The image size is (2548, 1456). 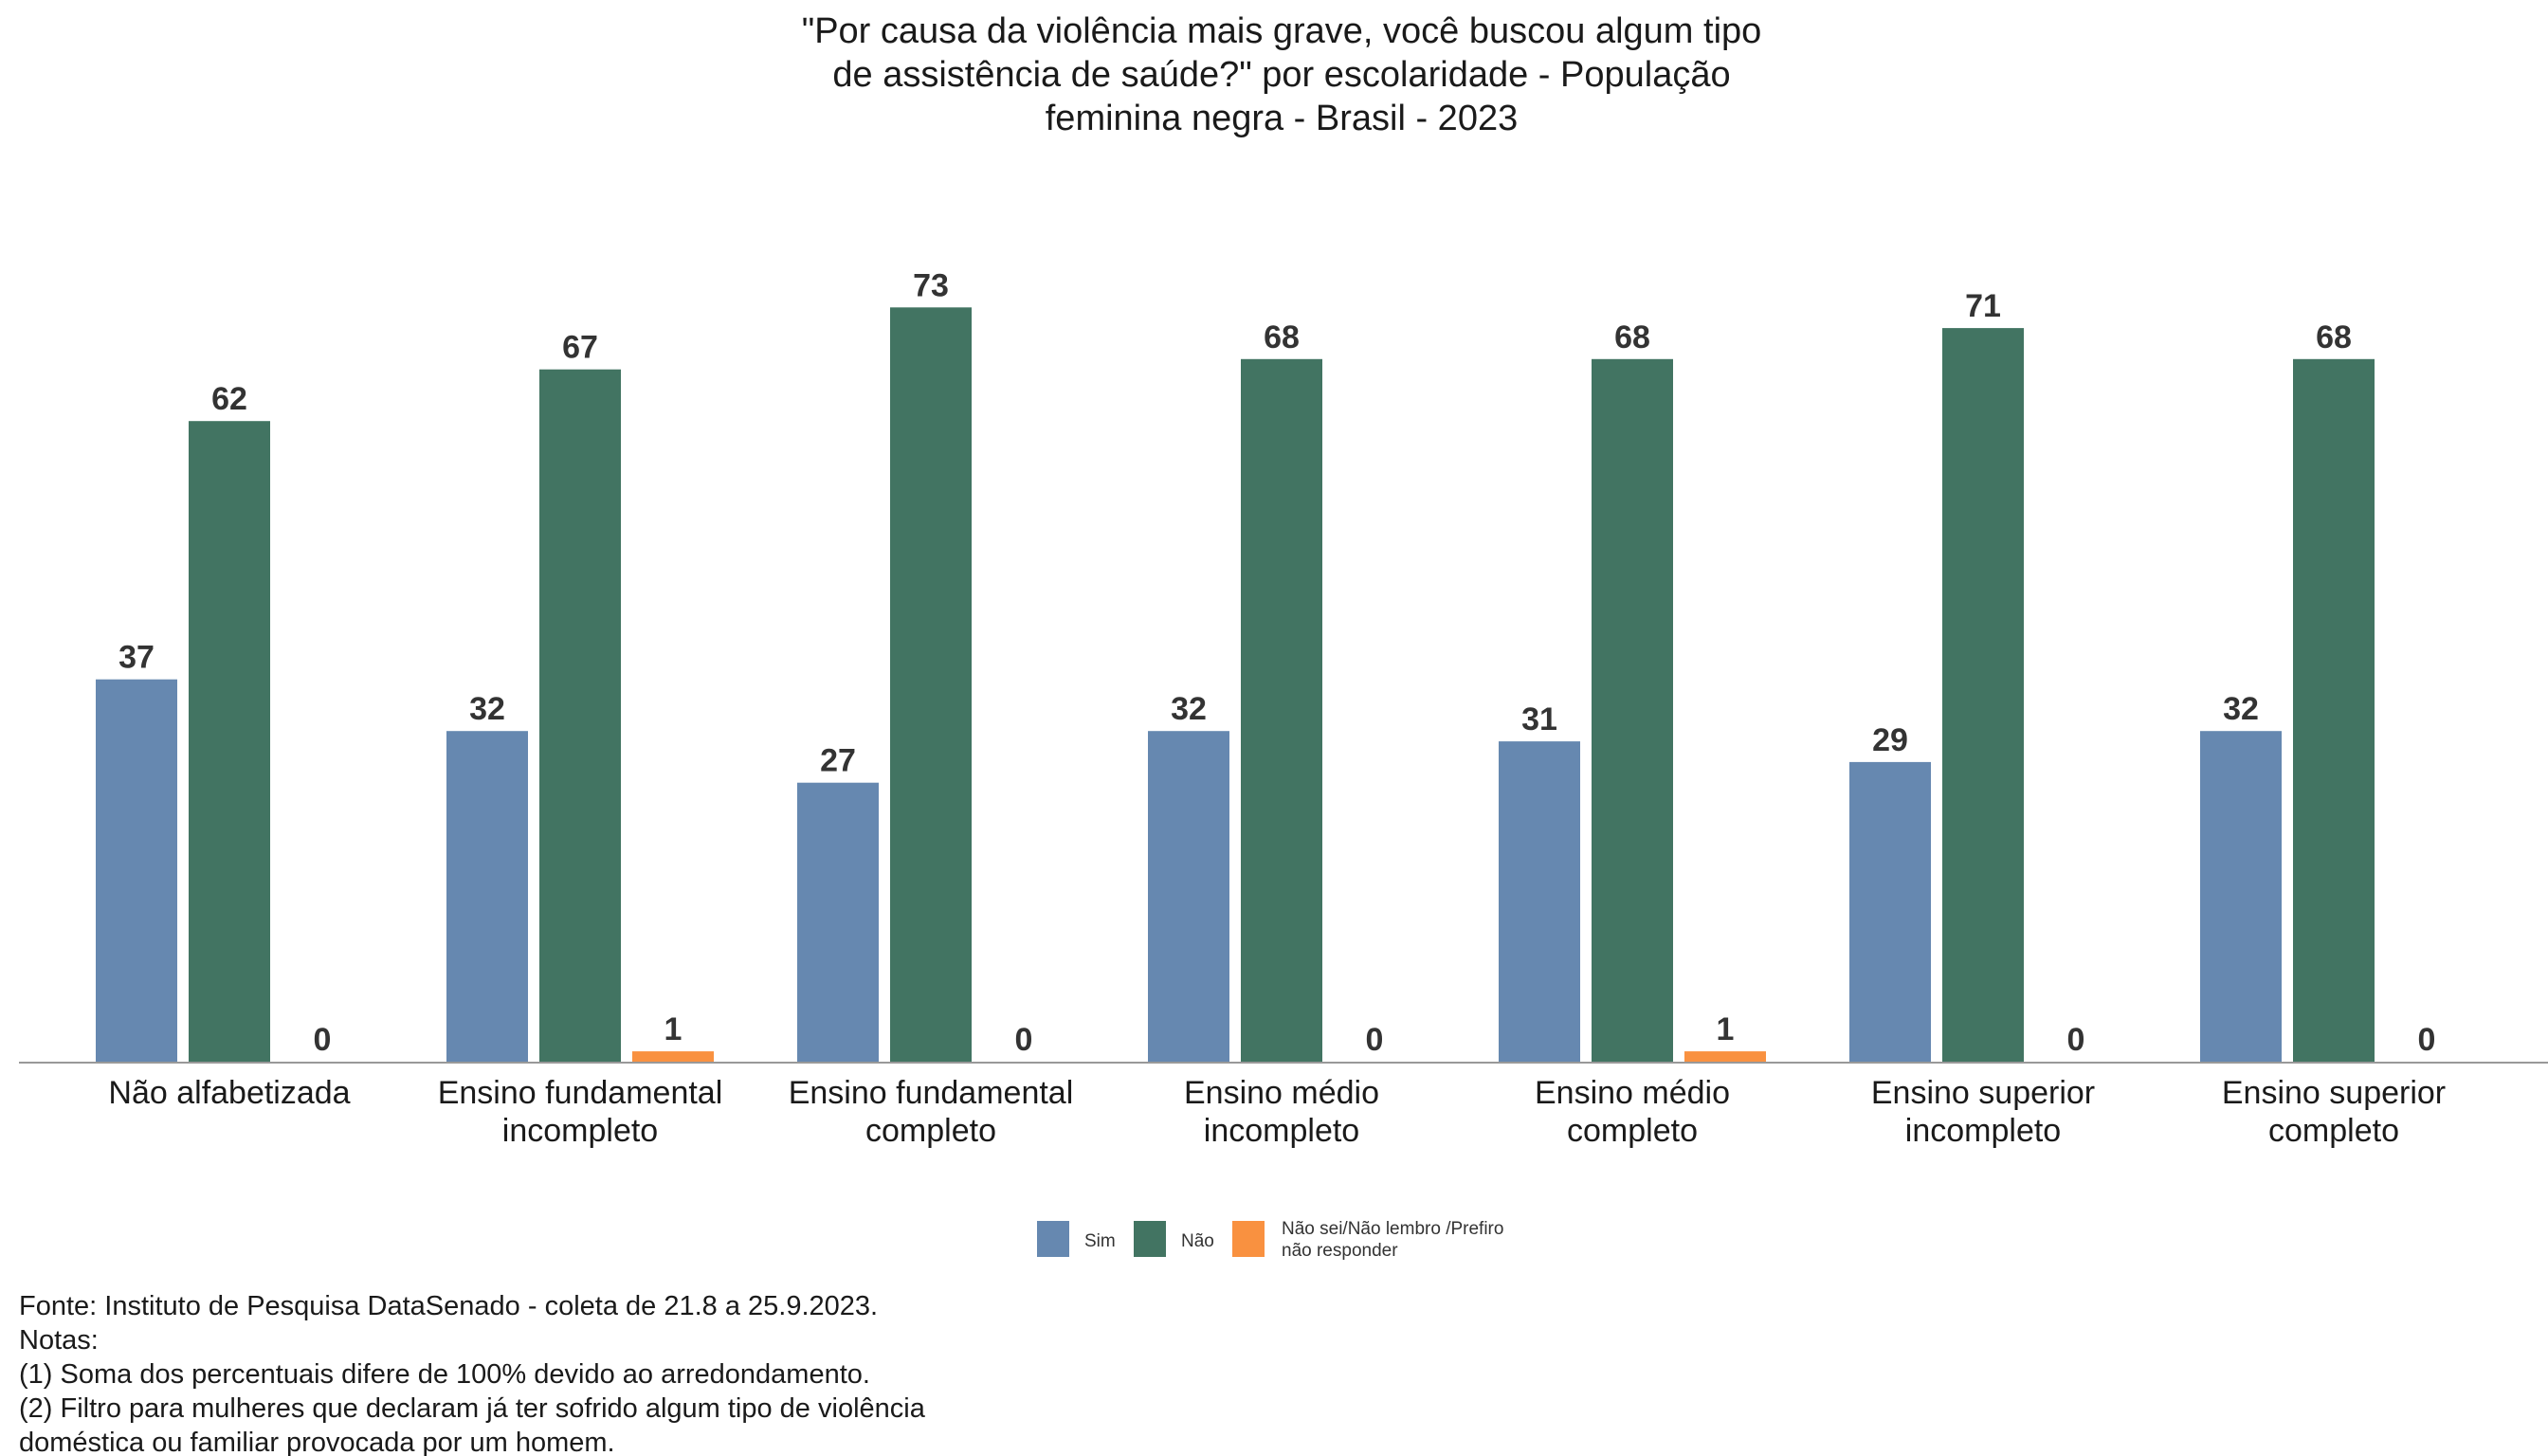 I want to click on legend-label: Não sei/Não lembro /Prefiro, so click(x=1392, y=1229).